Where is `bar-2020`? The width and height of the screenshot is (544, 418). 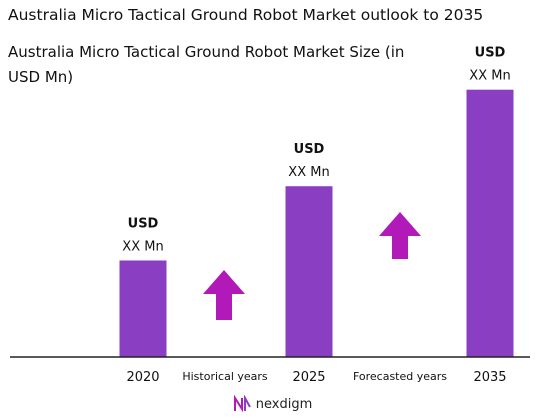 bar-2020 is located at coordinates (143, 308).